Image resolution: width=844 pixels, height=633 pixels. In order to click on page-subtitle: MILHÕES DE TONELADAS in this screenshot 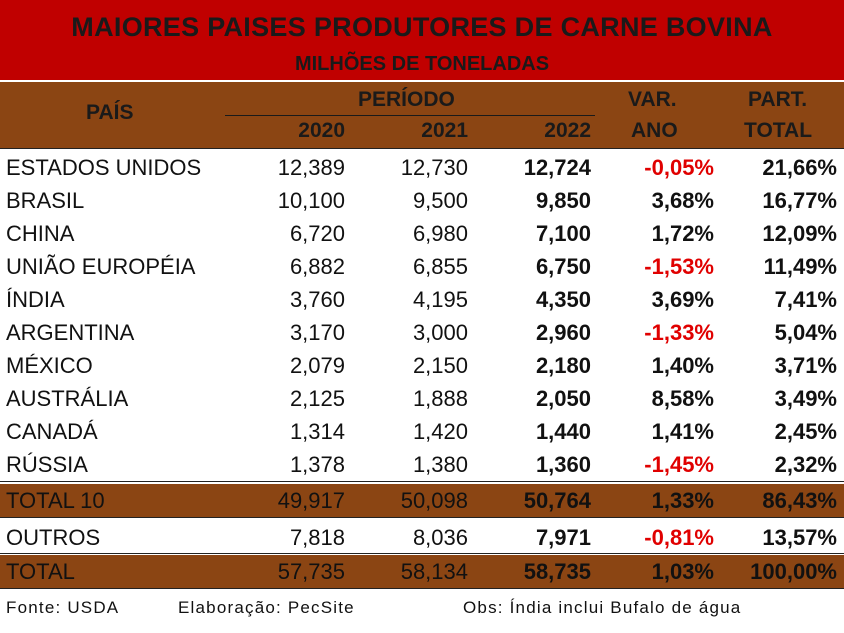, I will do `click(422, 64)`.